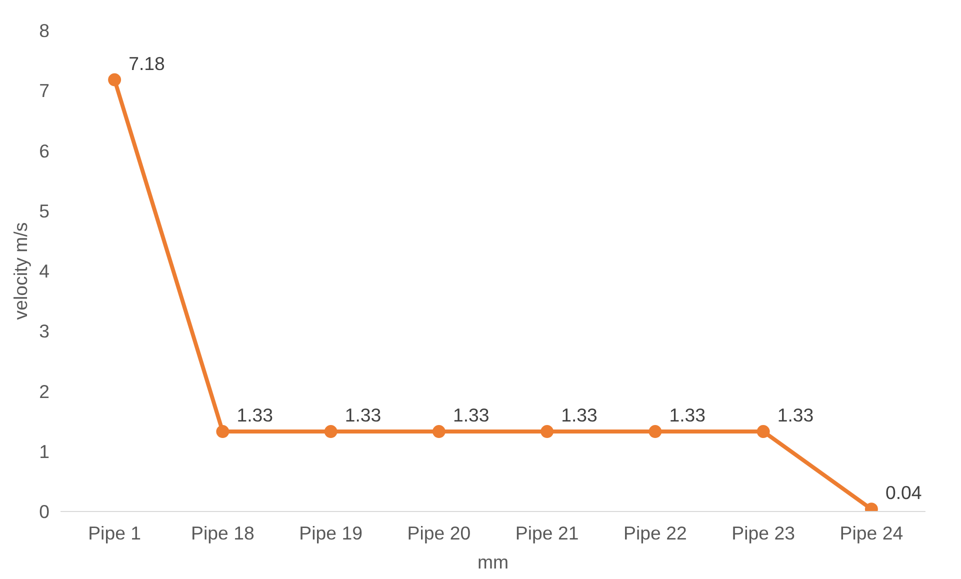  Describe the element at coordinates (44, 451) in the screenshot. I see `y-tick-label: 1` at that location.